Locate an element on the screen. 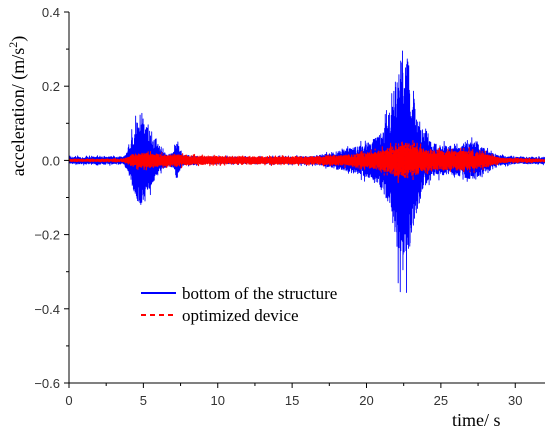 This screenshot has width=550, height=437. series-optimized-device is located at coordinates (307, 161).